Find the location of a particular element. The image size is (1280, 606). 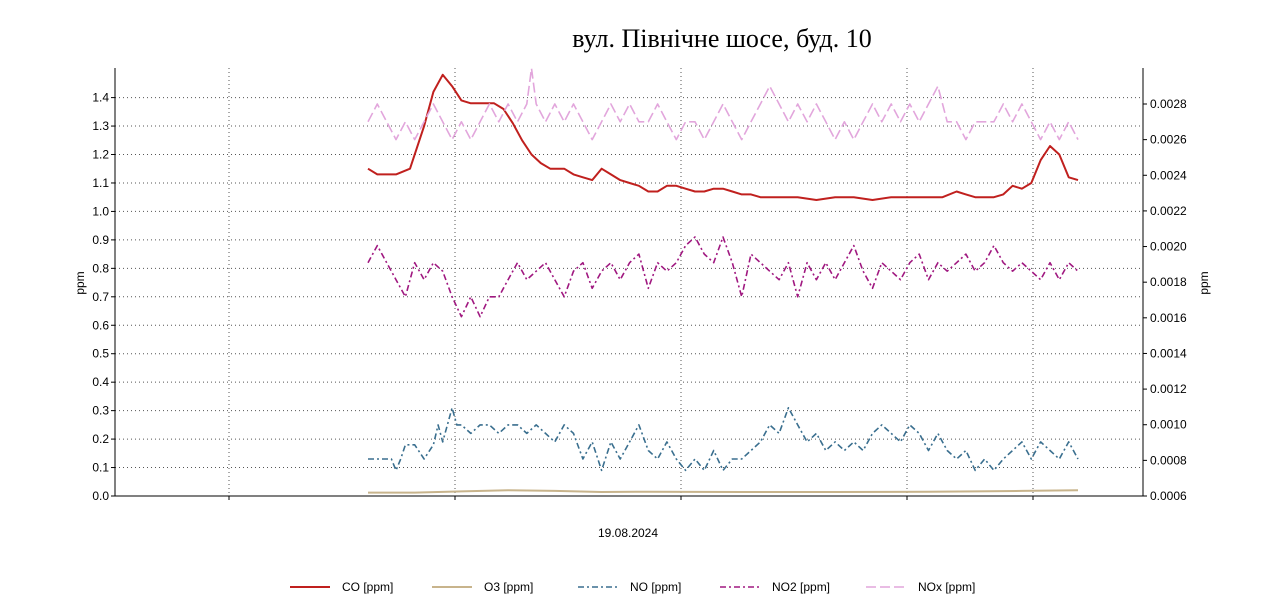

series-line-no2 is located at coordinates (723, 277).